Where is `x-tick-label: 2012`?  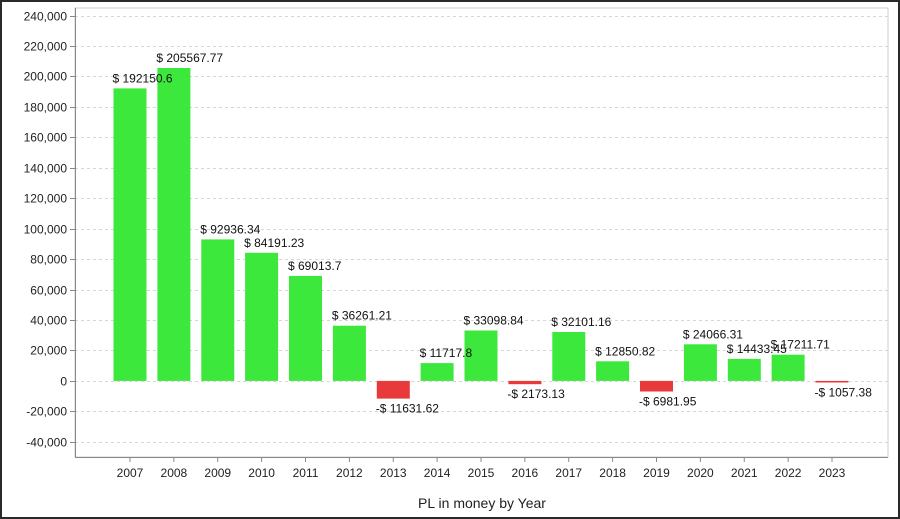
x-tick-label: 2012 is located at coordinates (349, 473).